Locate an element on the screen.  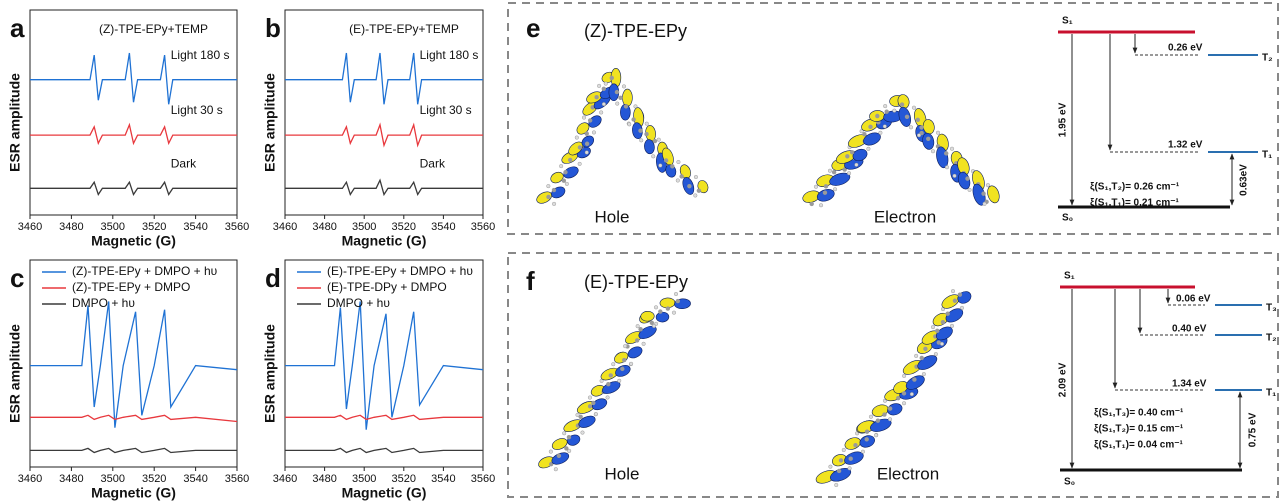
panel-label: e is located at coordinates (533, 28).